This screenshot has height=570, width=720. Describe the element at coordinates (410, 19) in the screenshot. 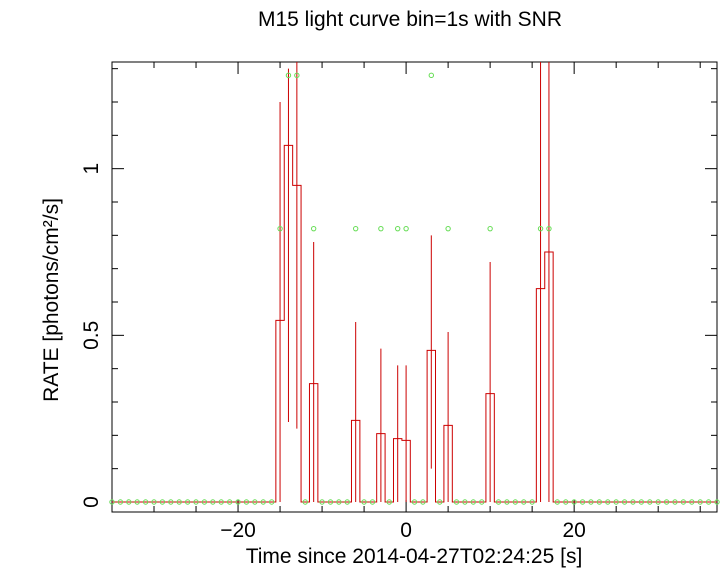

I see `chart-title: M15 light curve bin=1s with SNR` at that location.